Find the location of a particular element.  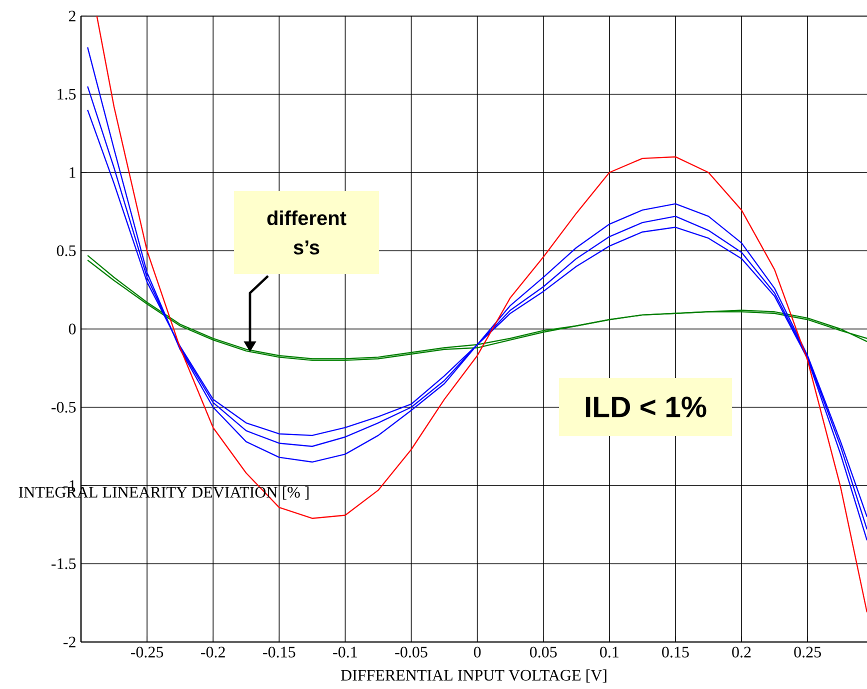

x-tick-label: 0.15 is located at coordinates (675, 652).